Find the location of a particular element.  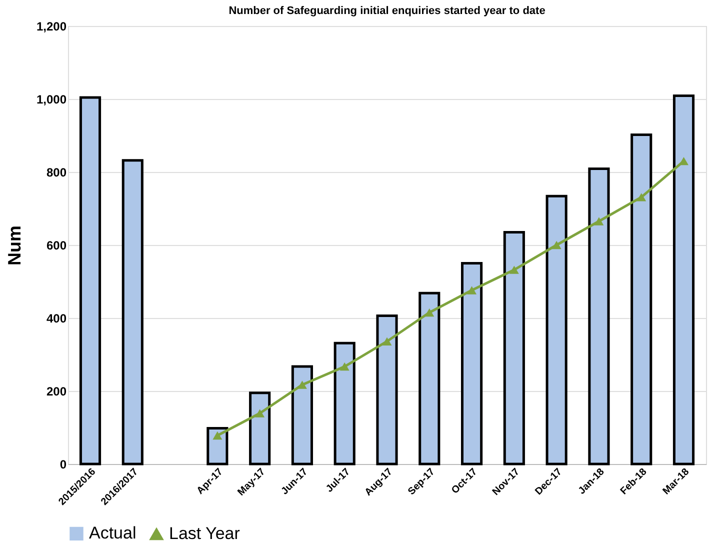

y-tick-label: 0 is located at coordinates (63, 465).